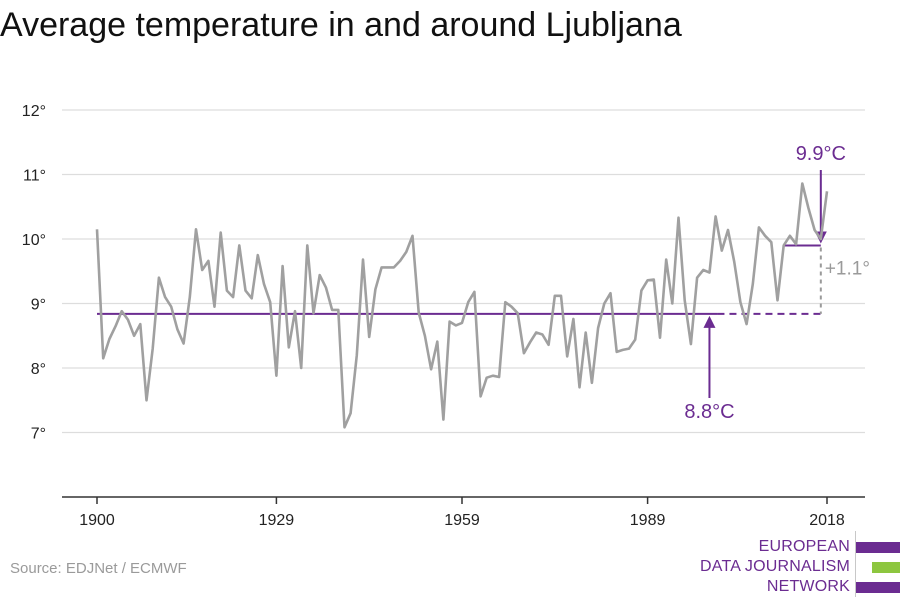 The image size is (900, 600). Describe the element at coordinates (886, 567) in the screenshot. I see `logo-bar-green` at that location.